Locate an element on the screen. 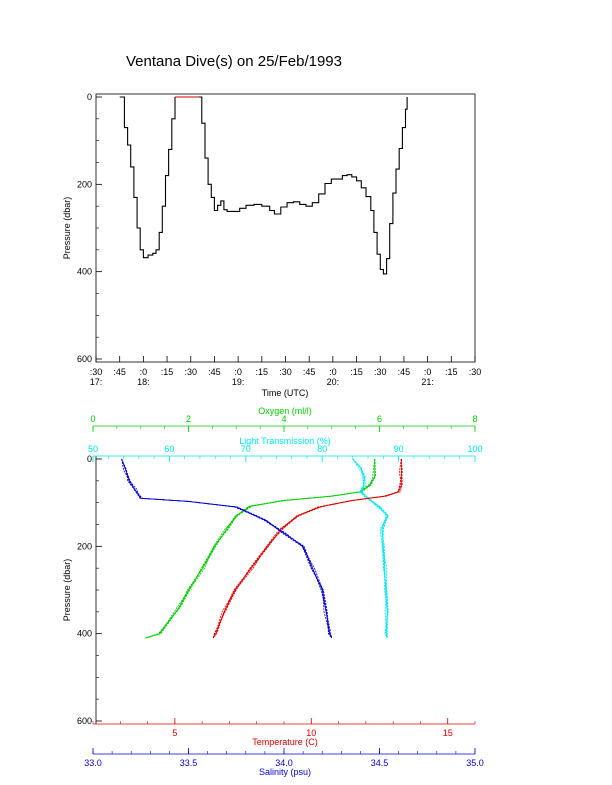 The height and width of the screenshot is (785, 612). bottom-y-axis-label: Pressure (dbar) is located at coordinates (67, 590).